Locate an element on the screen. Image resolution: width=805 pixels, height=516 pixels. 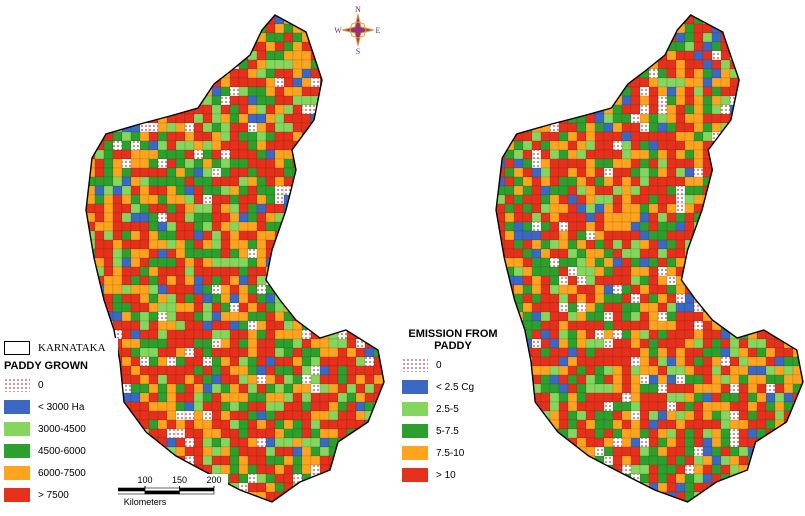
compass-letter: S is located at coordinates (358, 51).